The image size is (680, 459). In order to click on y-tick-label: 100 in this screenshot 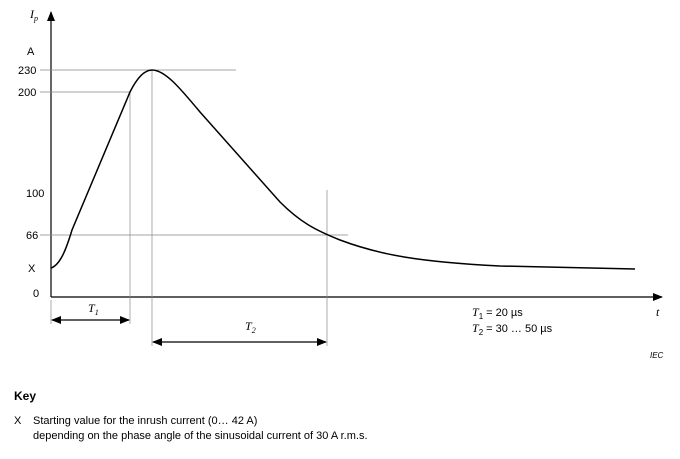, I will do `click(35, 194)`.